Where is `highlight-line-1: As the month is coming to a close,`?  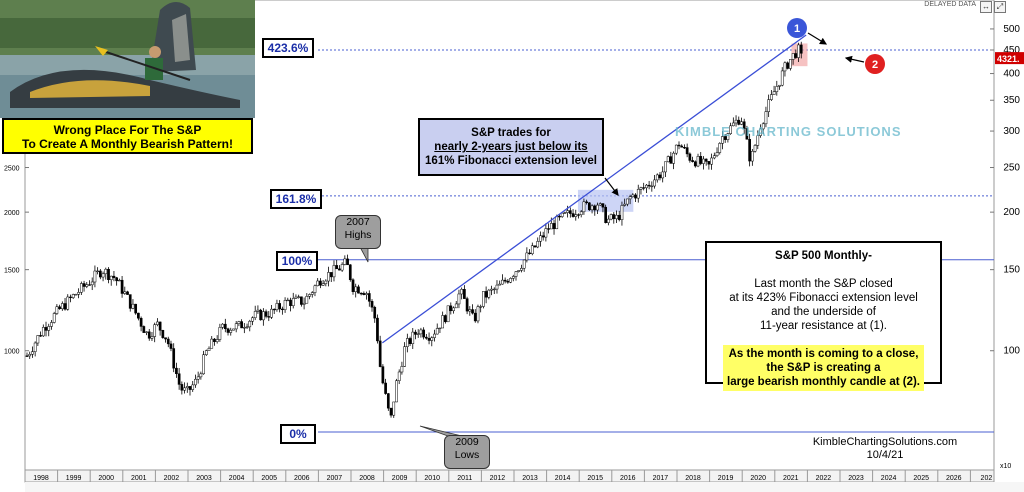 highlight-line-1: As the month is coming to a close, is located at coordinates (823, 354).